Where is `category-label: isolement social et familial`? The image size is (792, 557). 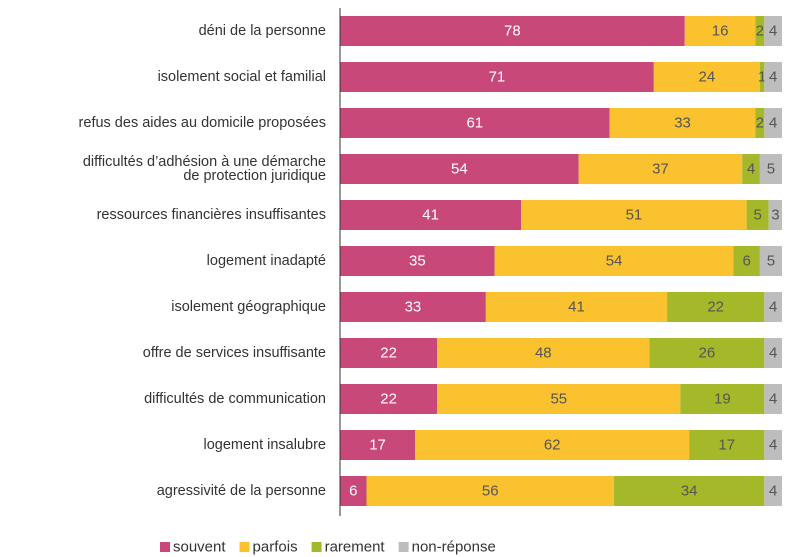
category-label: isolement social et familial is located at coordinates (241, 77).